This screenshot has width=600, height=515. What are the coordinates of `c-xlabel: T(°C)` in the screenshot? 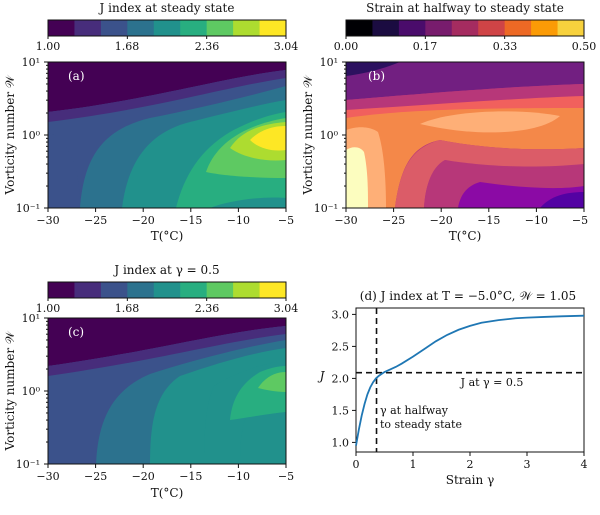 It's located at (167, 493).